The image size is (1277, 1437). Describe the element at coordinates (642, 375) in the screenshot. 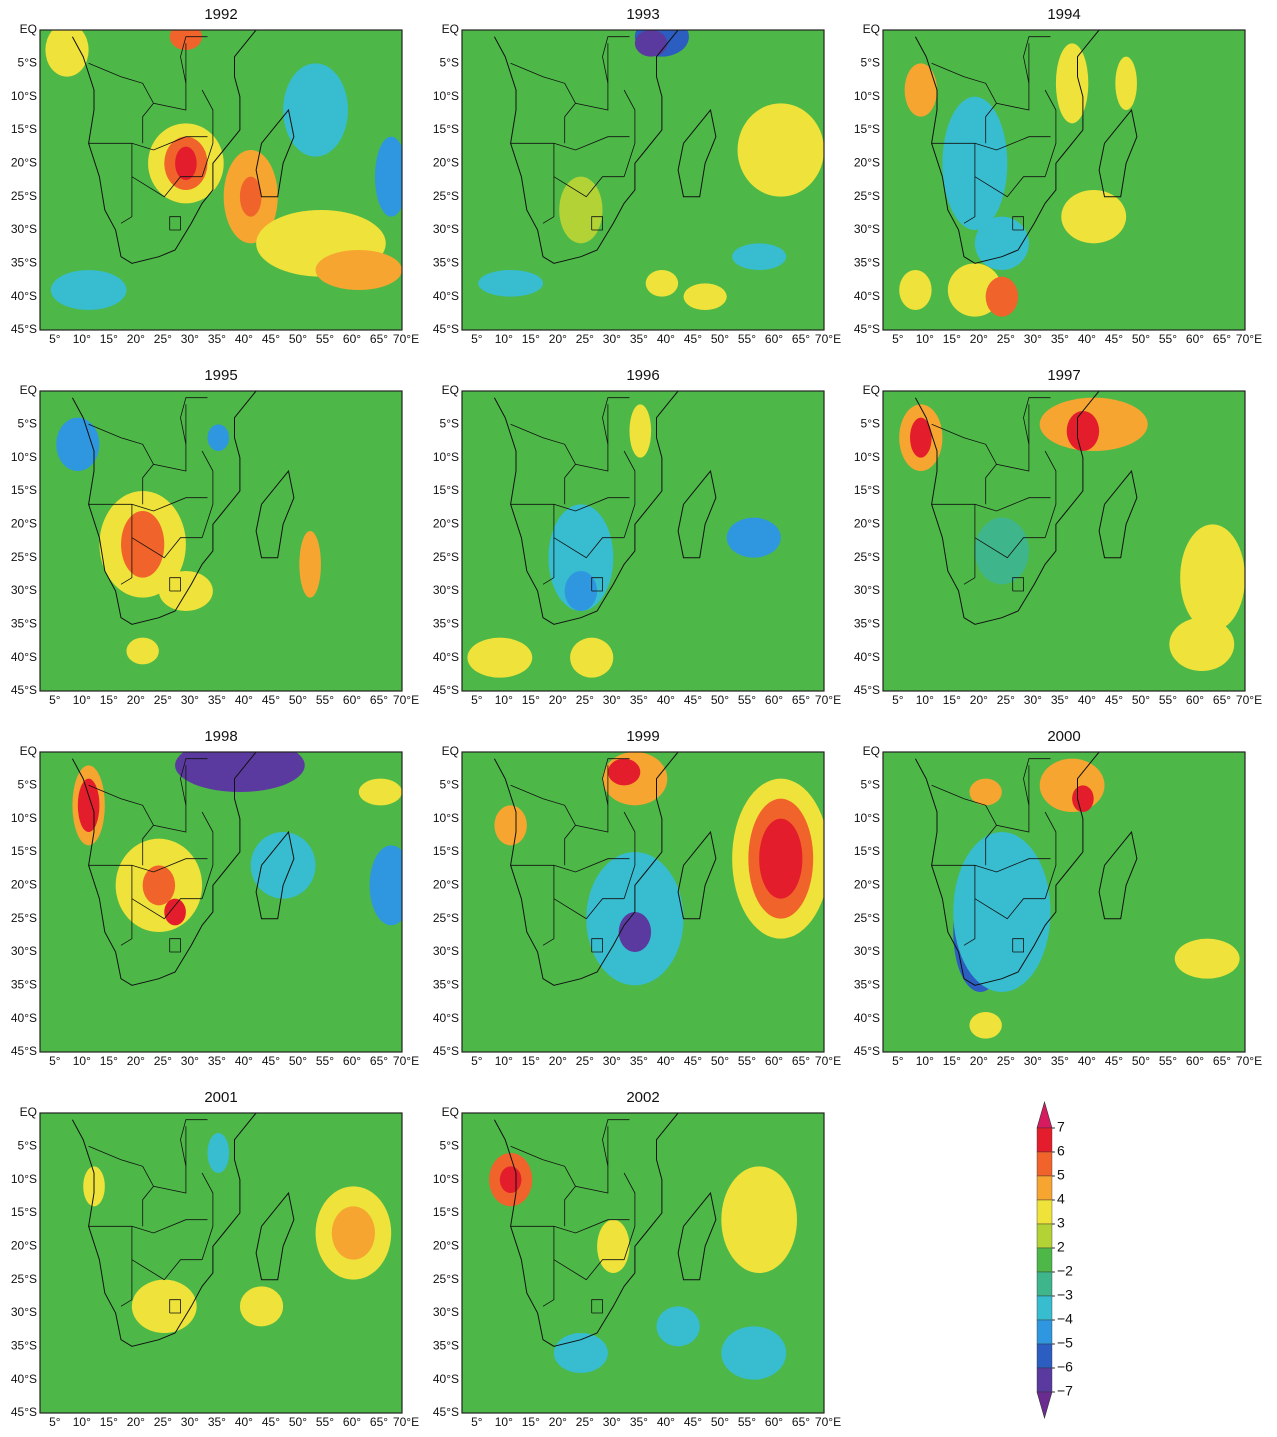

I see `panel-title: 1996` at that location.